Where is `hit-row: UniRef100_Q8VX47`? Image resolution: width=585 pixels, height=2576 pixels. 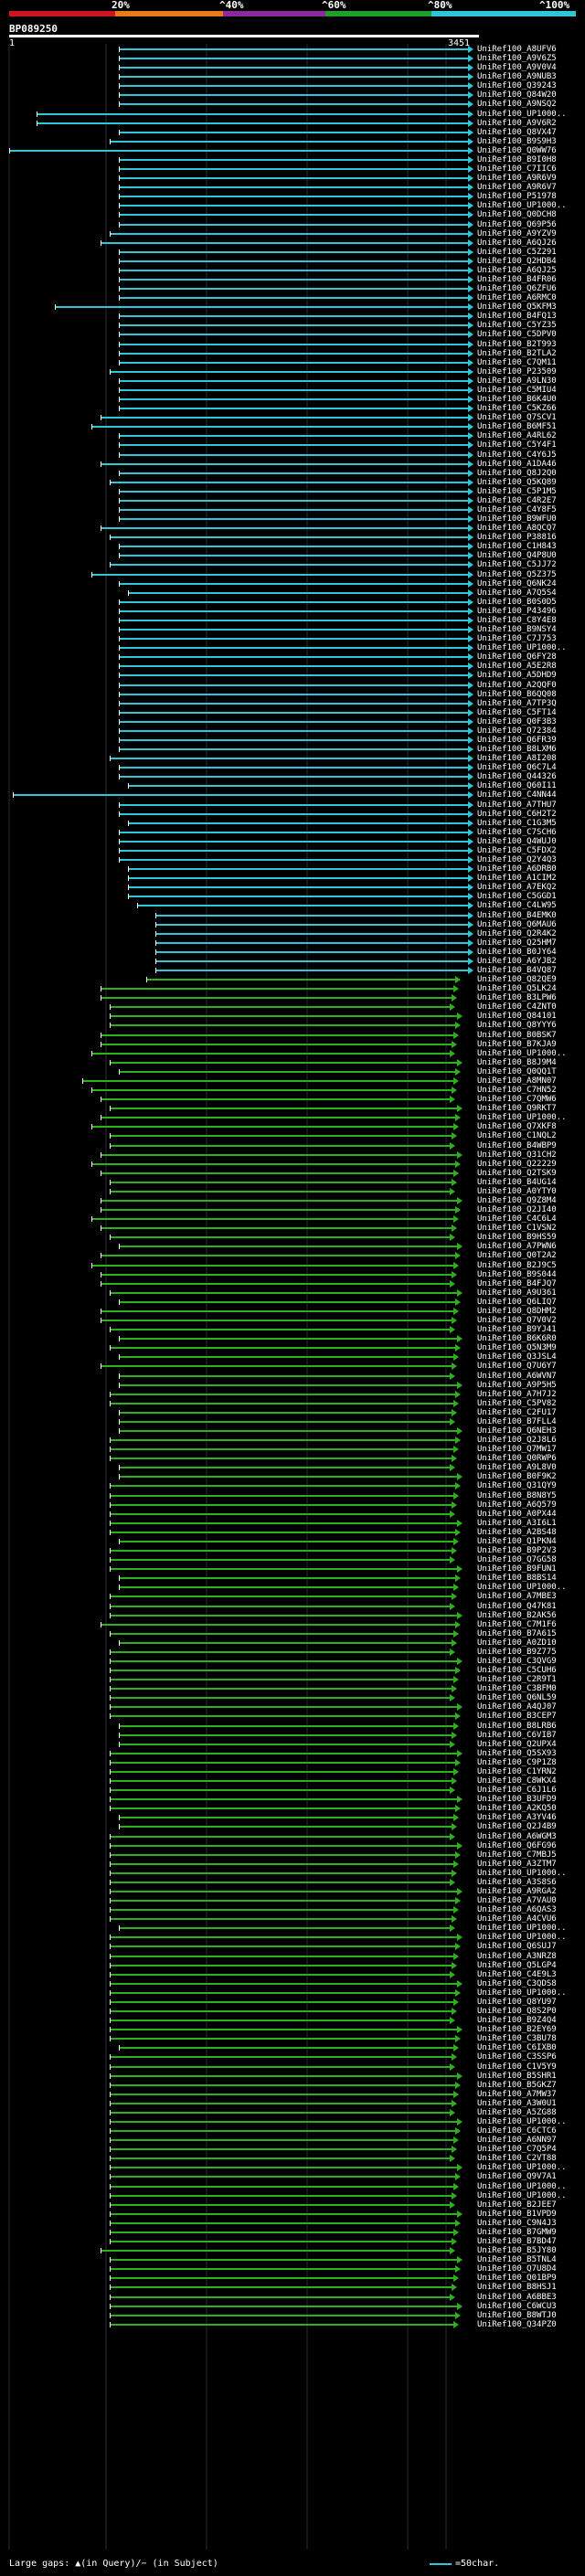 hit-row: UniRef100_Q8VX47 is located at coordinates (293, 132).